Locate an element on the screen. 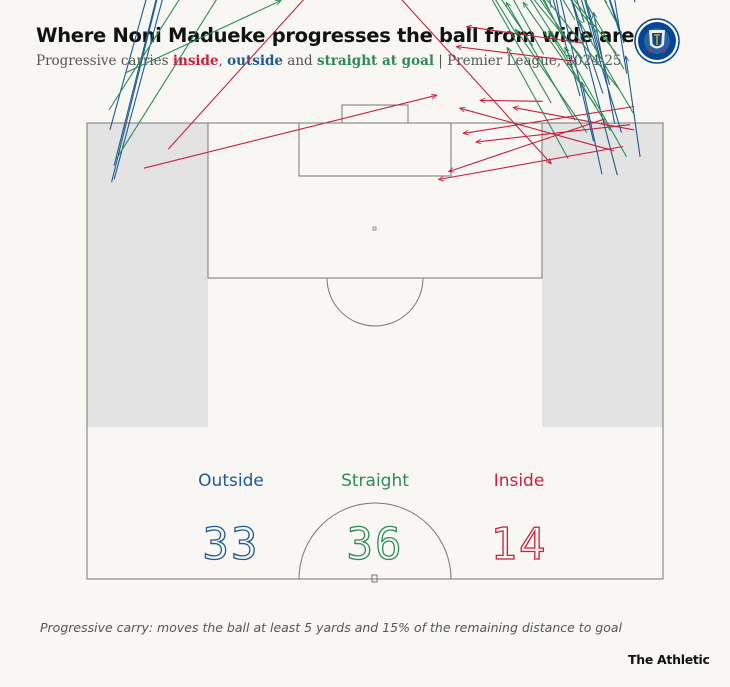  count-inside: 14 is located at coordinates (519, 544).